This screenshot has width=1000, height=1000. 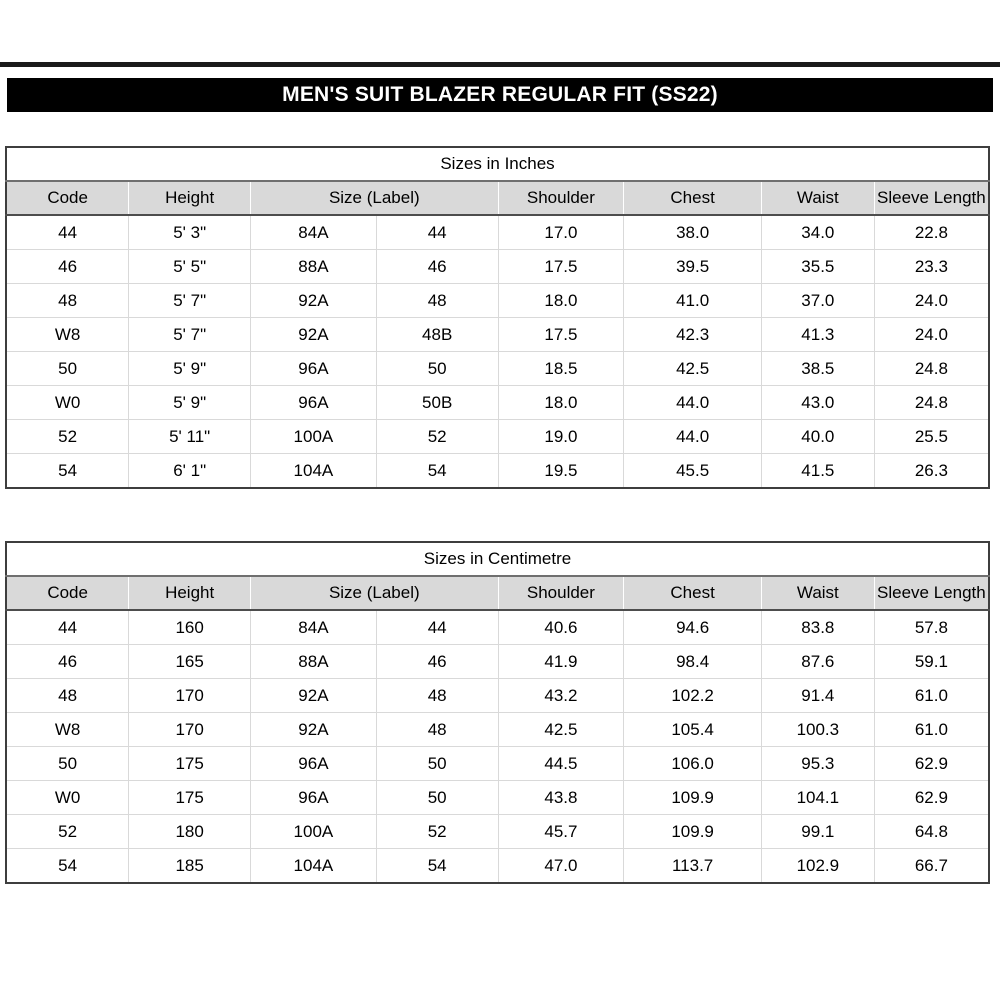 What do you see at coordinates (931, 470) in the screenshot?
I see `cell: 26.3` at bounding box center [931, 470].